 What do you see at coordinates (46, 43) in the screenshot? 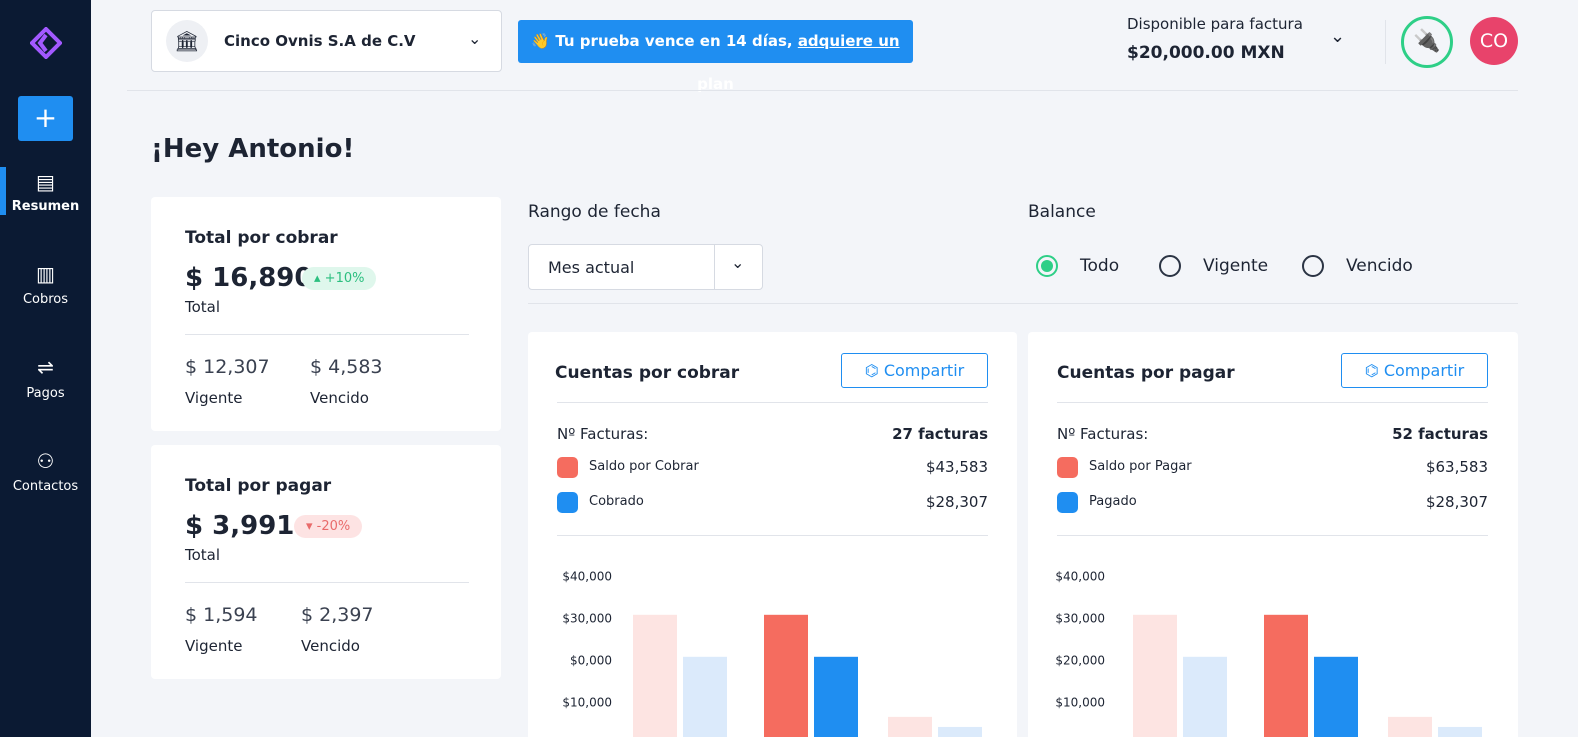
I see `logo` at bounding box center [46, 43].